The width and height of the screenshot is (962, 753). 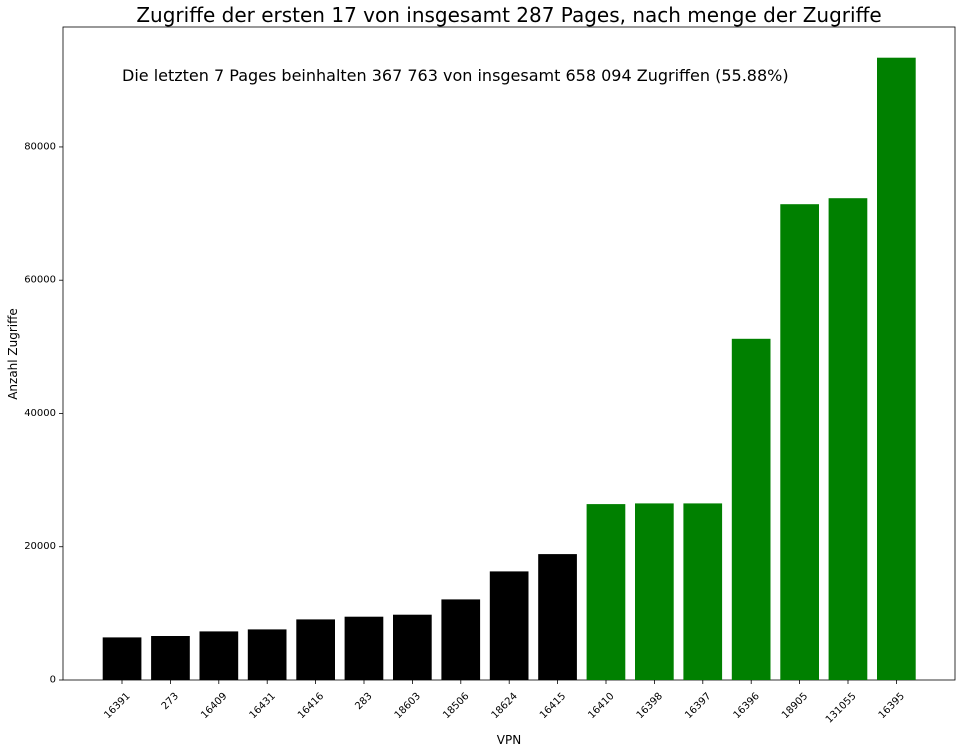 I want to click on y-tick-label: 80000, so click(x=40, y=146).